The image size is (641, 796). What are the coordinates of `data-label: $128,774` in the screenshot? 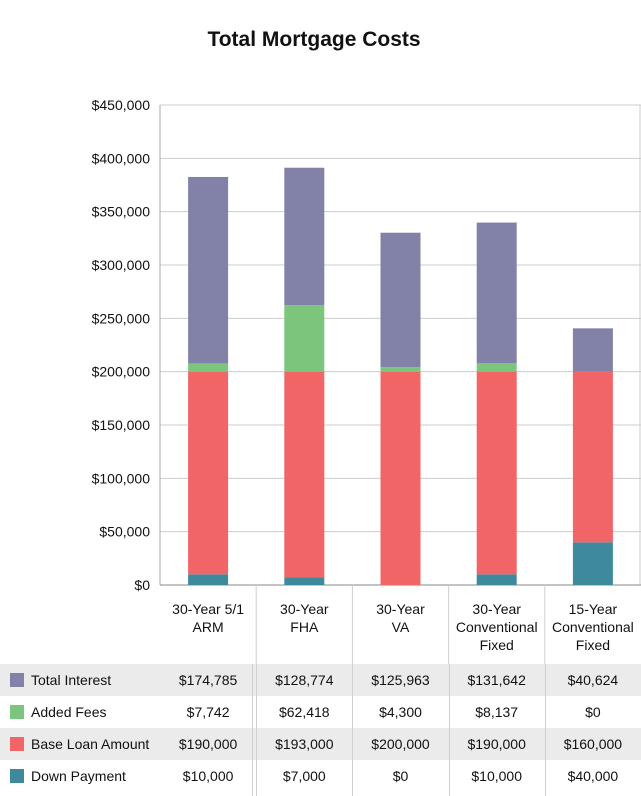 It's located at (304, 680).